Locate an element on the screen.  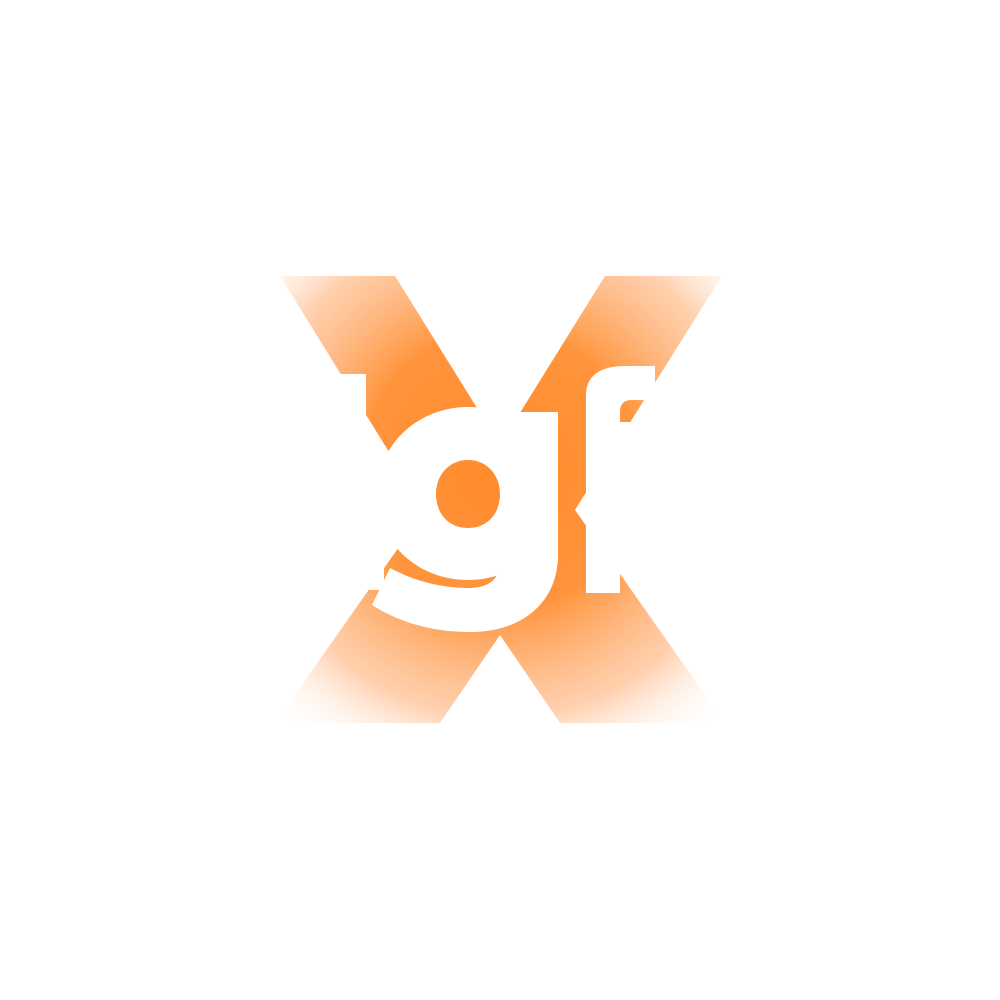
g-letter-mark is located at coordinates (465, 519).